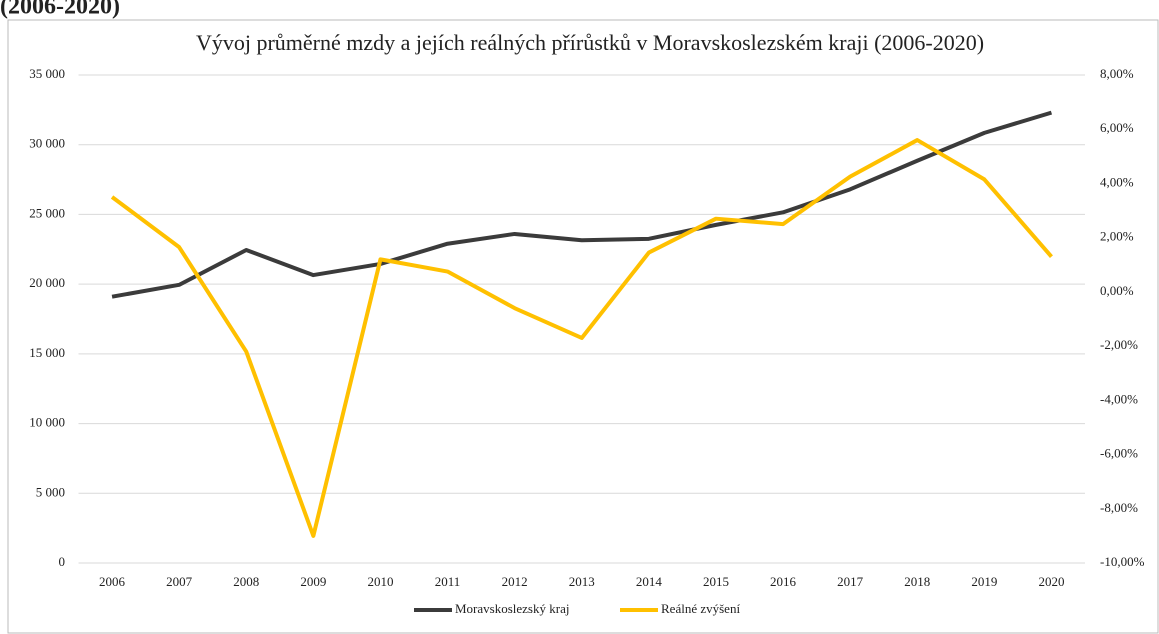 The image size is (1159, 634). I want to click on y2-tick-label: 6,00%, so click(1117, 127).